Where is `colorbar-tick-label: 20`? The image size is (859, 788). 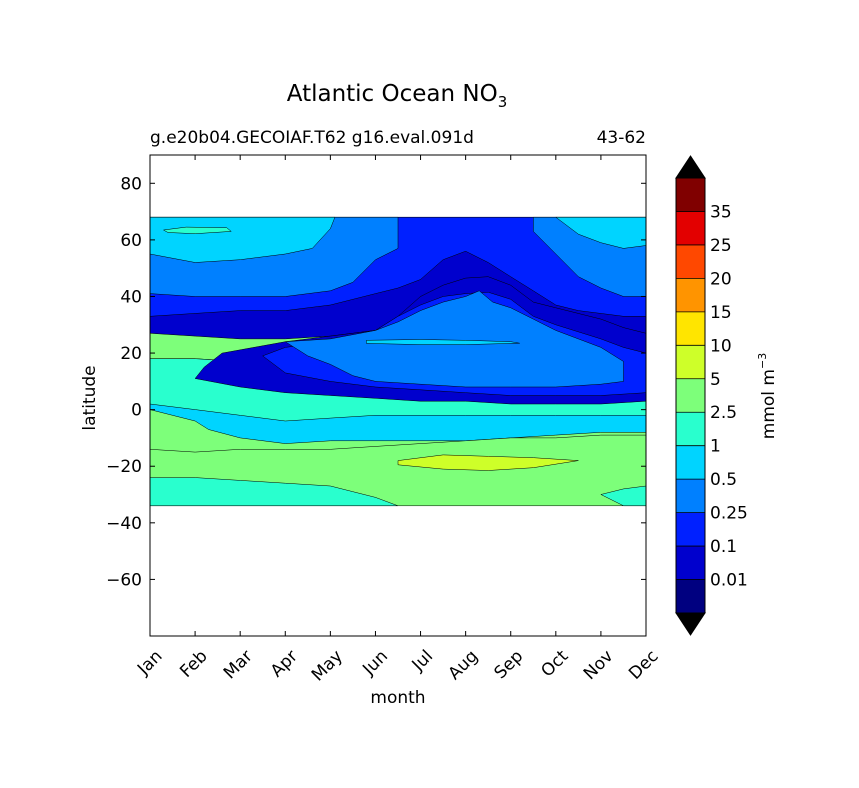
colorbar-tick-label: 20 is located at coordinates (721, 279).